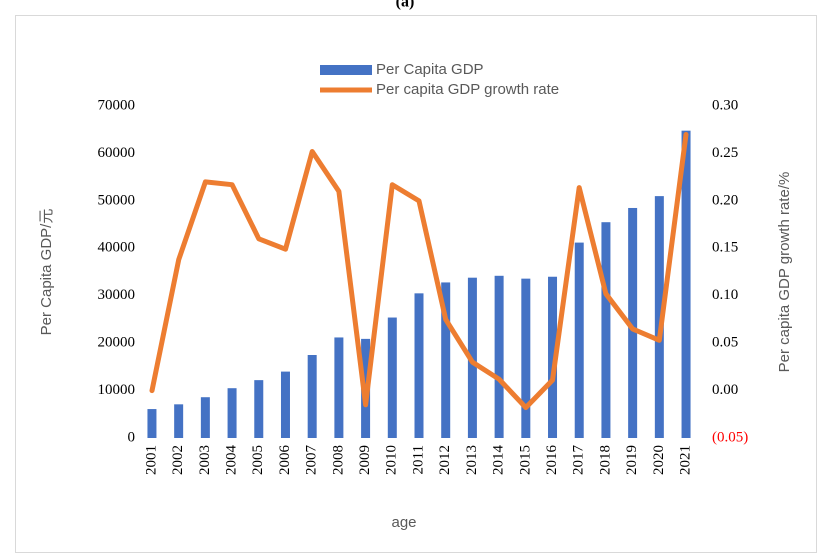 This screenshot has width=818, height=553. Describe the element at coordinates (552, 460) in the screenshot. I see `x-tick-label: 2016` at that location.